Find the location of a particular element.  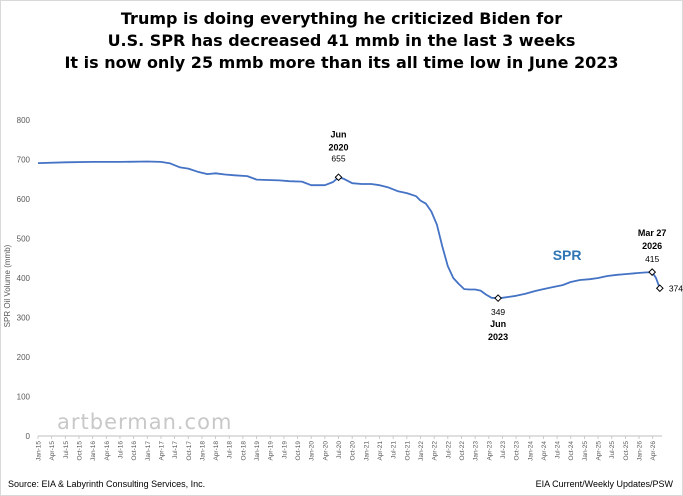

x-tick-label: Apr-18 is located at coordinates (216, 451).